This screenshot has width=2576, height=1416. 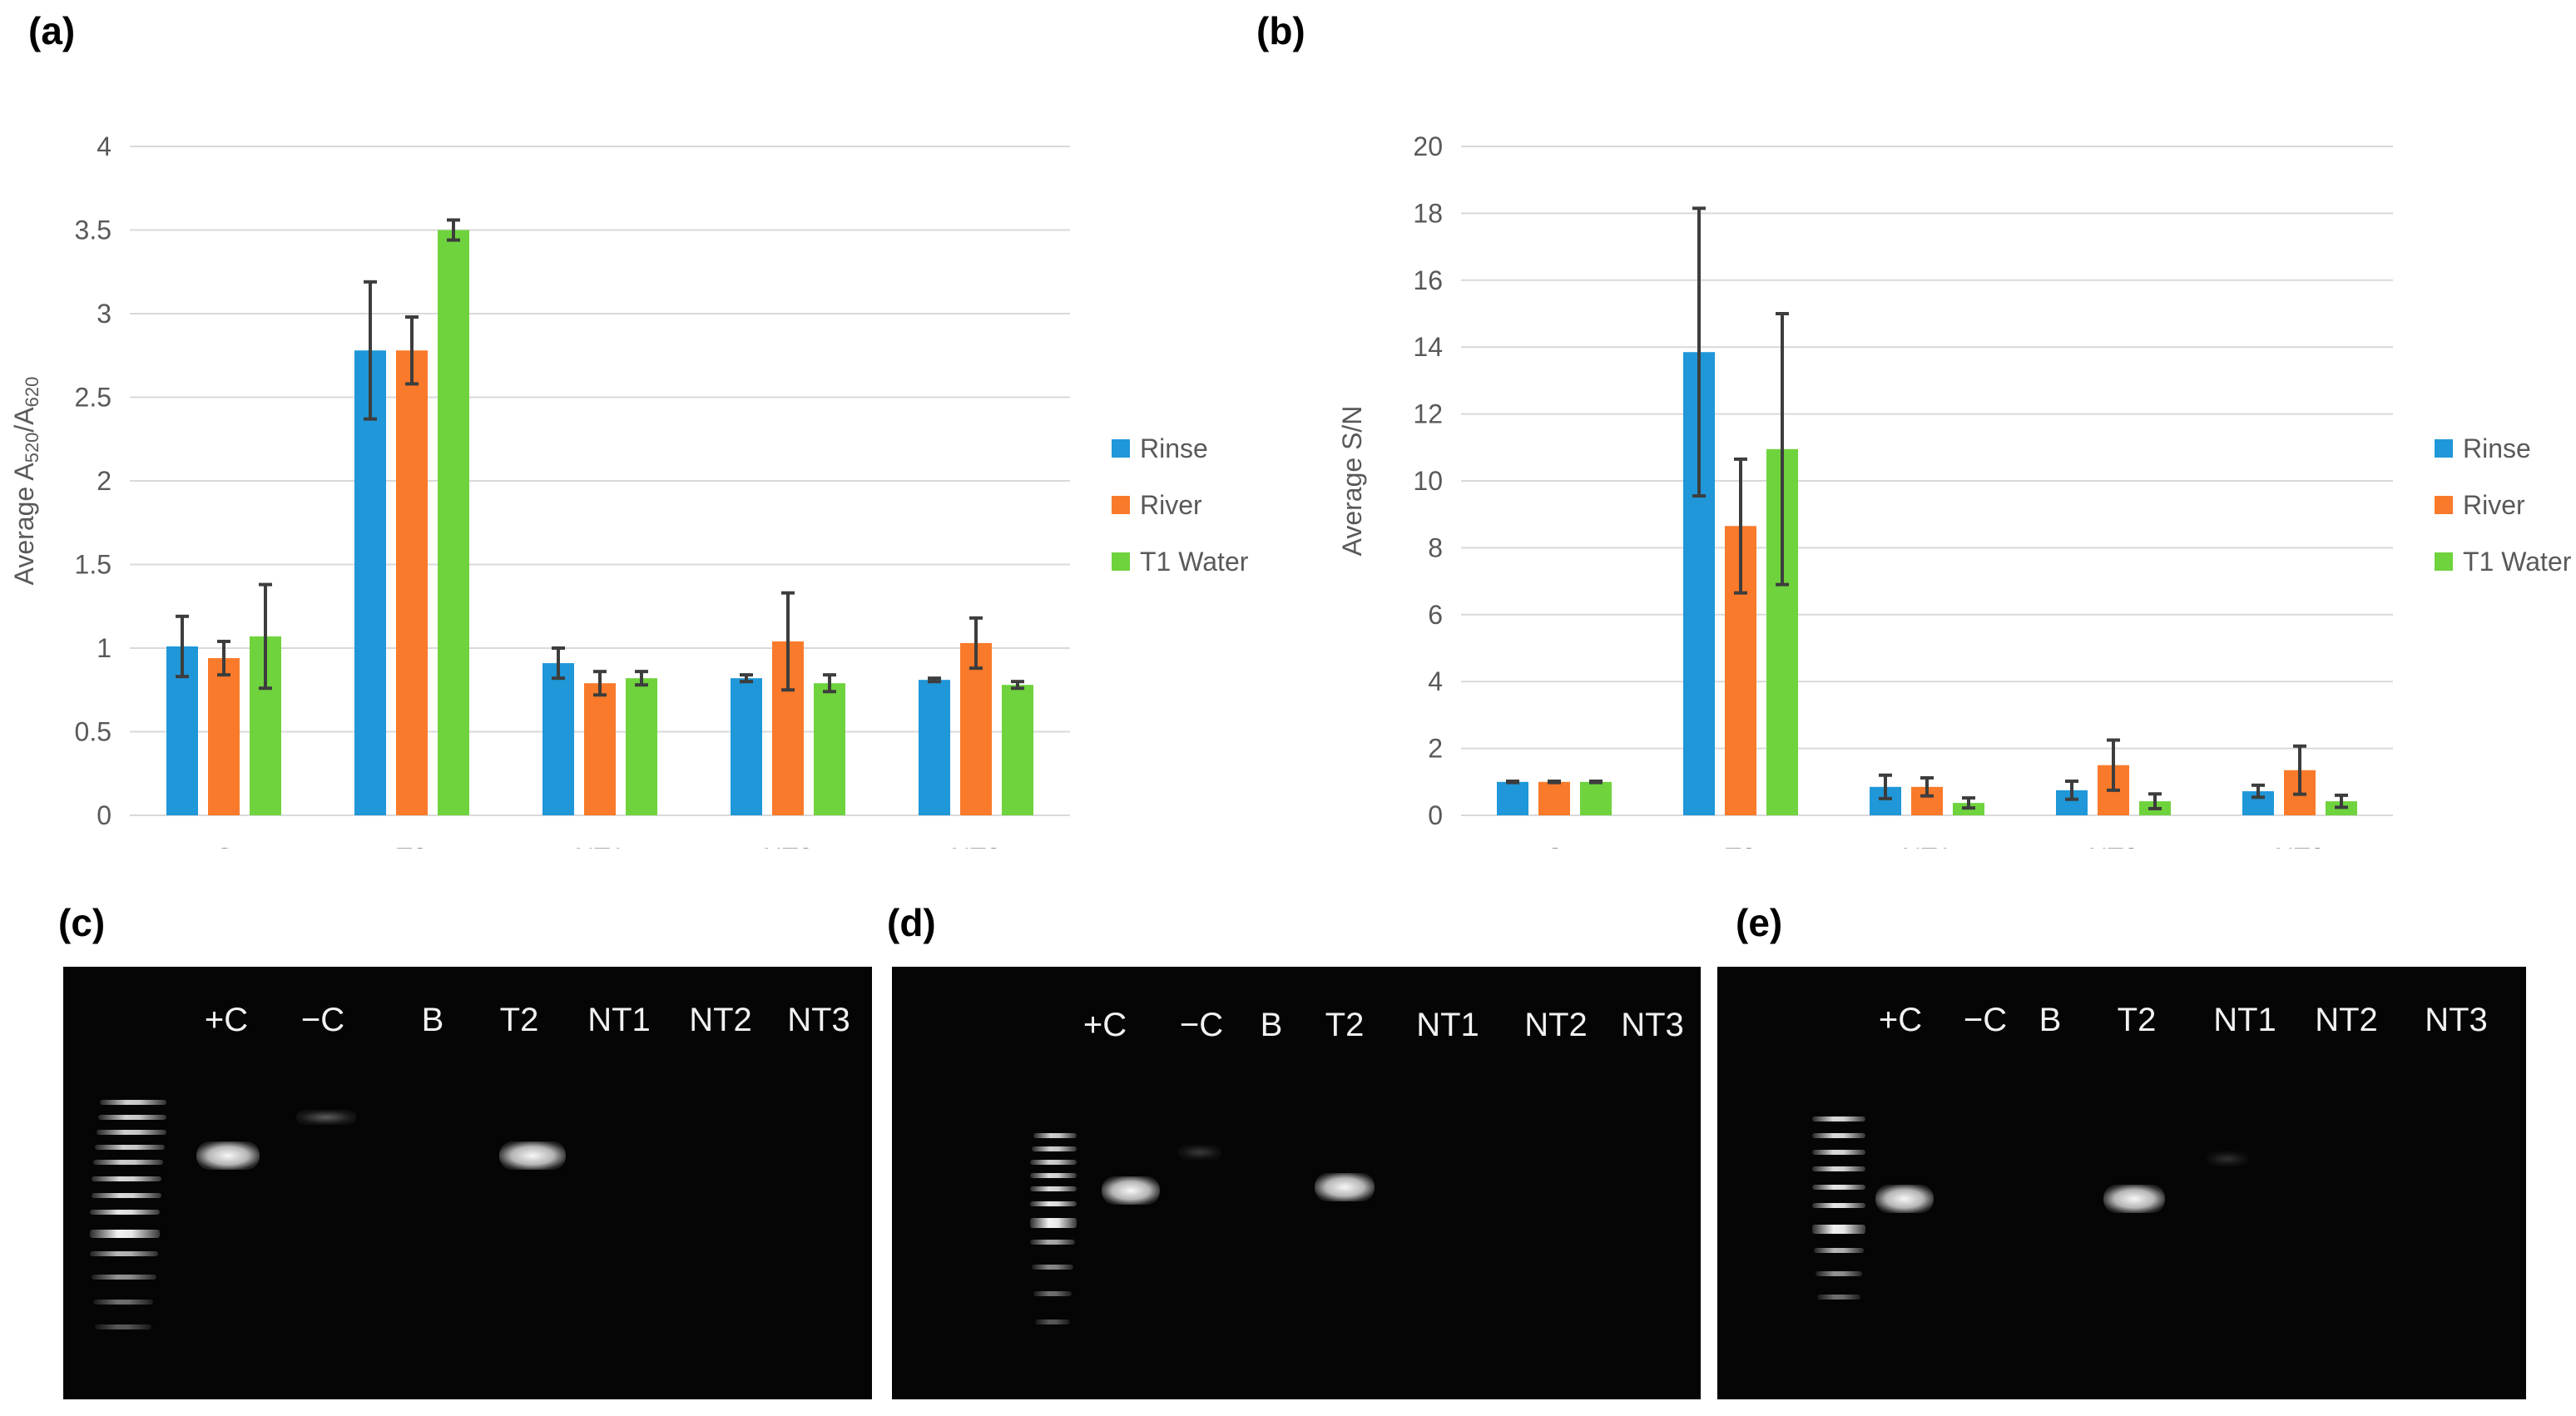 What do you see at coordinates (1121, 505) in the screenshot?
I see `legend-swatch-river` at bounding box center [1121, 505].